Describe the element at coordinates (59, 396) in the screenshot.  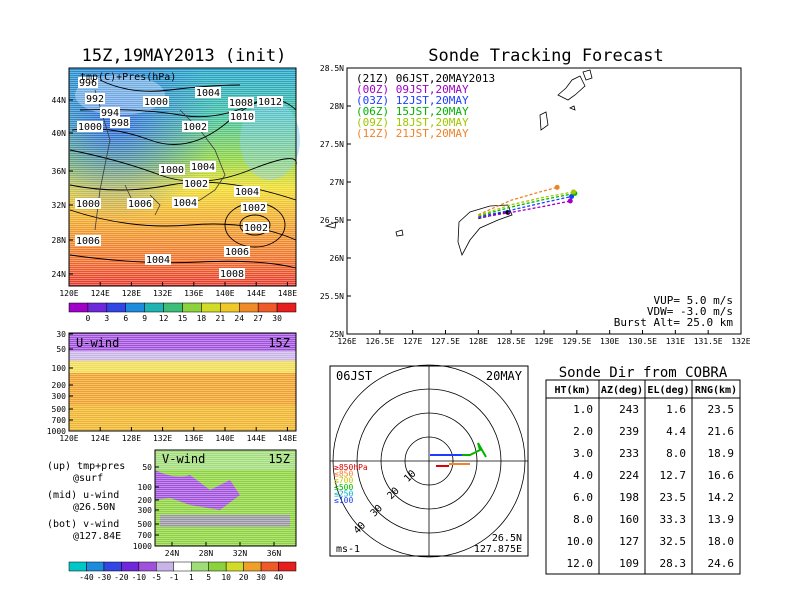
I see `uwind-pressure-tick: 300` at that location.